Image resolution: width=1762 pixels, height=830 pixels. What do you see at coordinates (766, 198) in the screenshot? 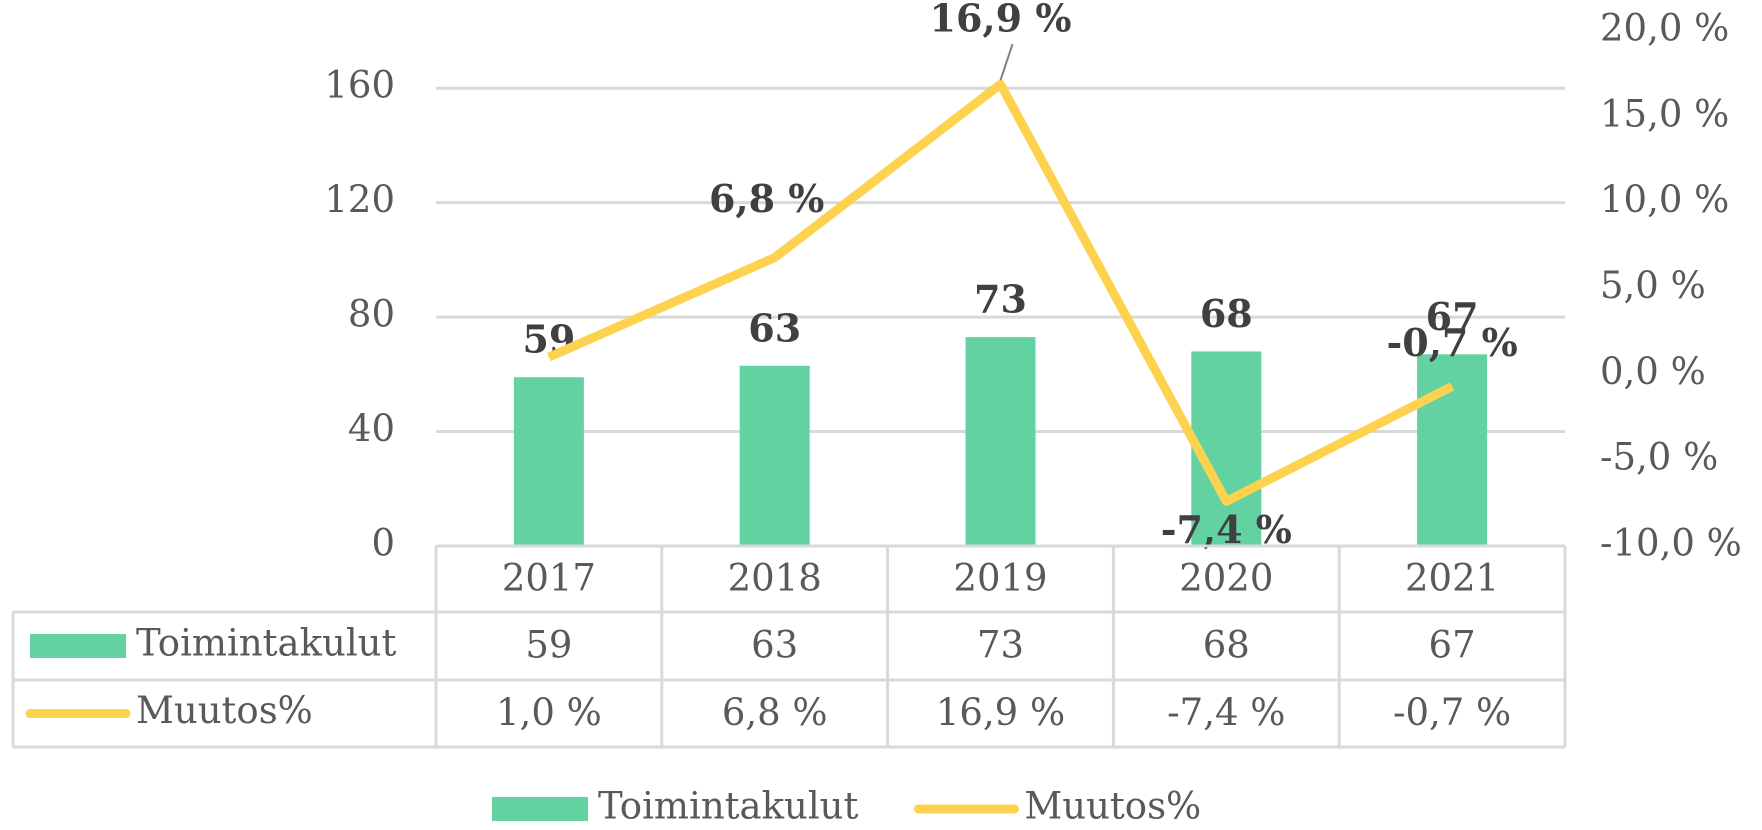
I see `data-label: 6,8 %` at bounding box center [766, 198].